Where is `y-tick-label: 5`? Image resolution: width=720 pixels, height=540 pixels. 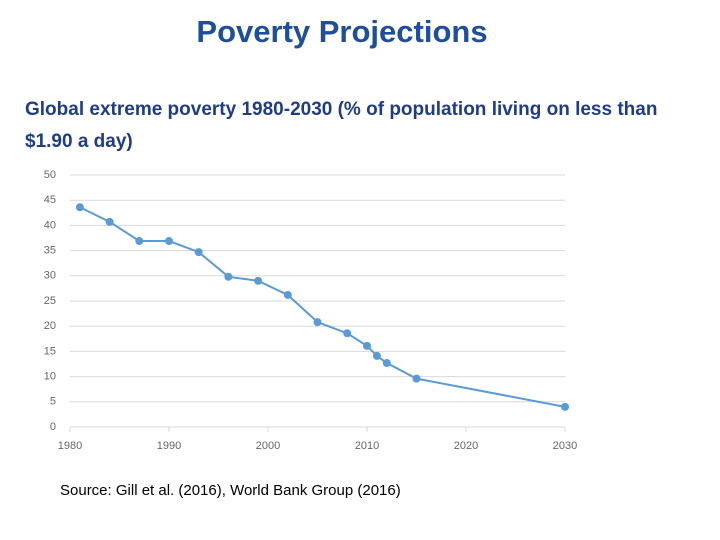 y-tick-label: 5 is located at coordinates (53, 402).